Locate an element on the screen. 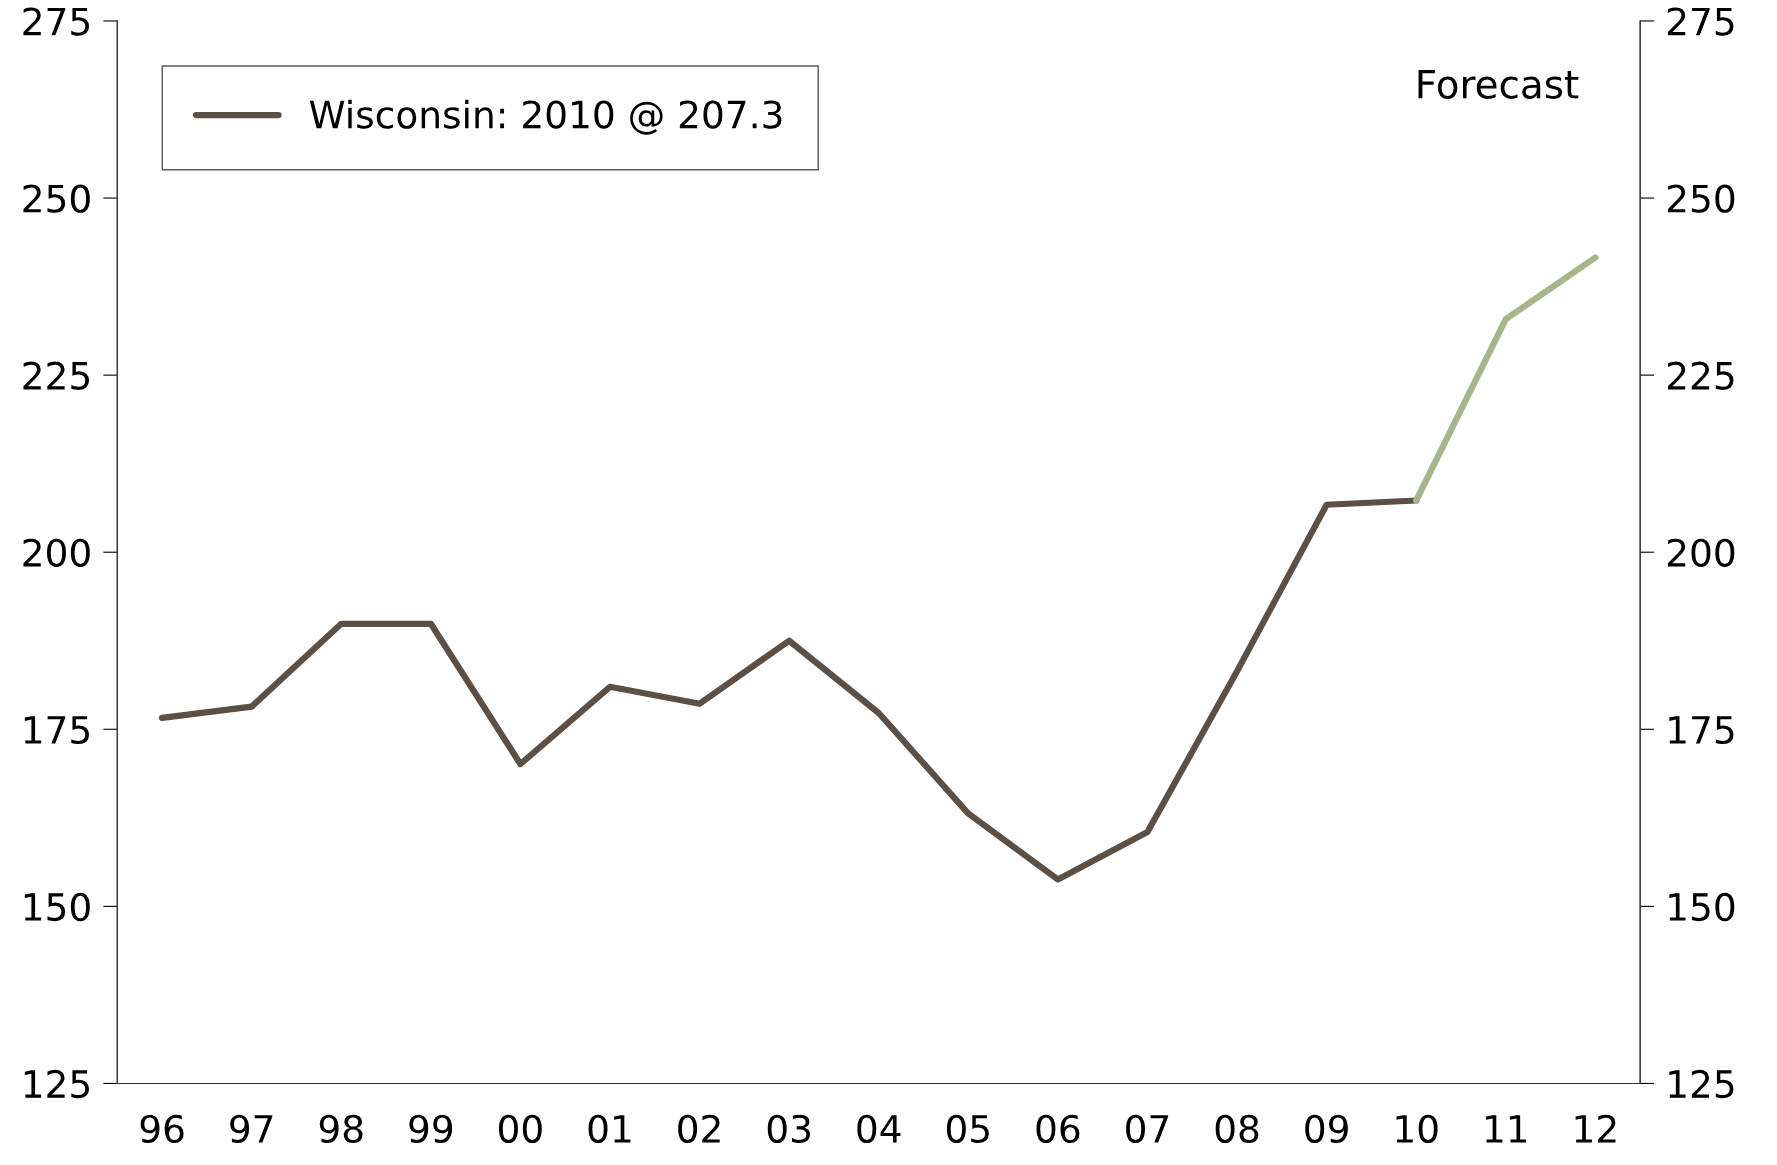 This screenshot has height=1165, width=1777. x-tick-label: 97 is located at coordinates (251, 1129).